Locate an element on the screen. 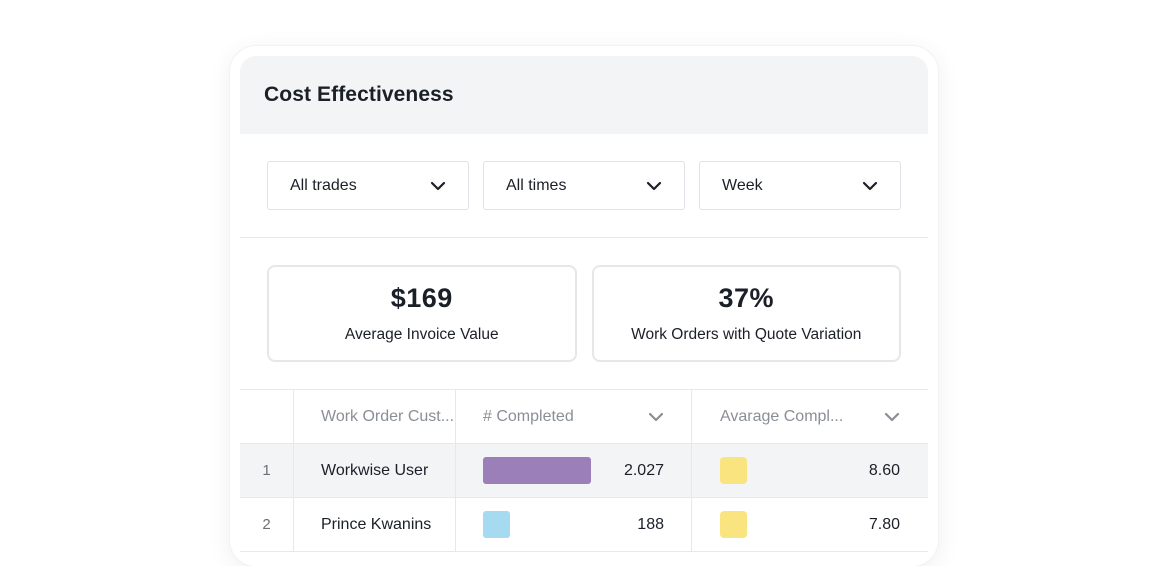 The image size is (1168, 566). table-row: 2 Prince Kwanins 188 7.80 is located at coordinates (584, 525).